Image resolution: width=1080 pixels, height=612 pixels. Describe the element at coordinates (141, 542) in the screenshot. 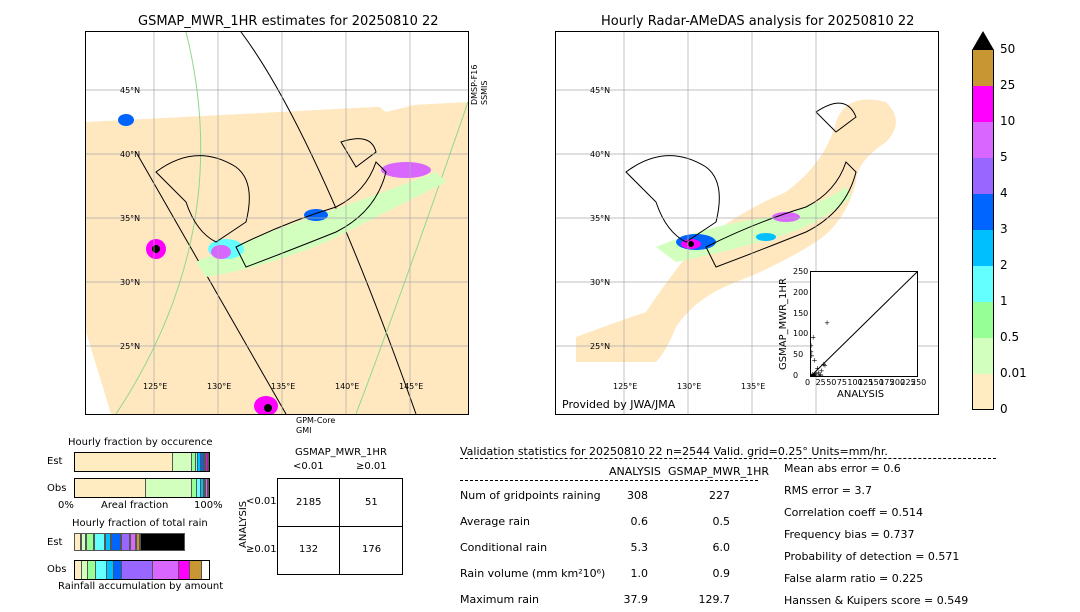

I see `rain-bar-est` at that location.